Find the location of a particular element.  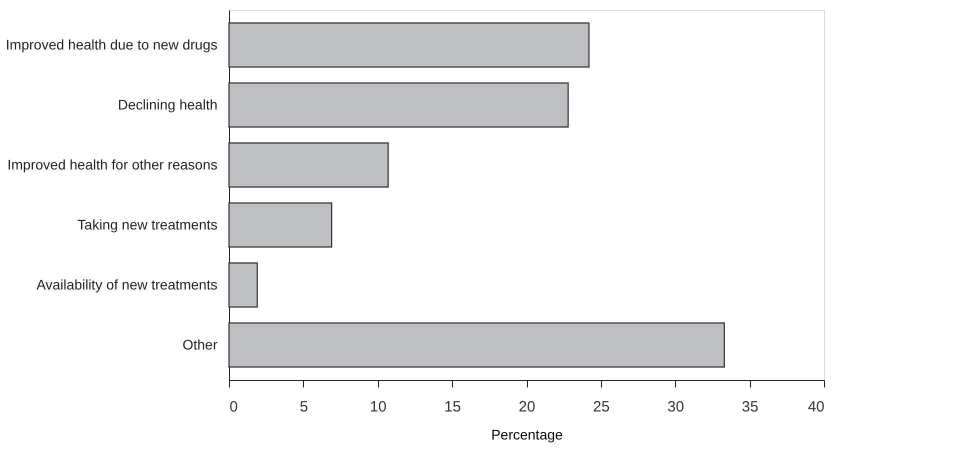

x-tick-label: 15 is located at coordinates (452, 407).